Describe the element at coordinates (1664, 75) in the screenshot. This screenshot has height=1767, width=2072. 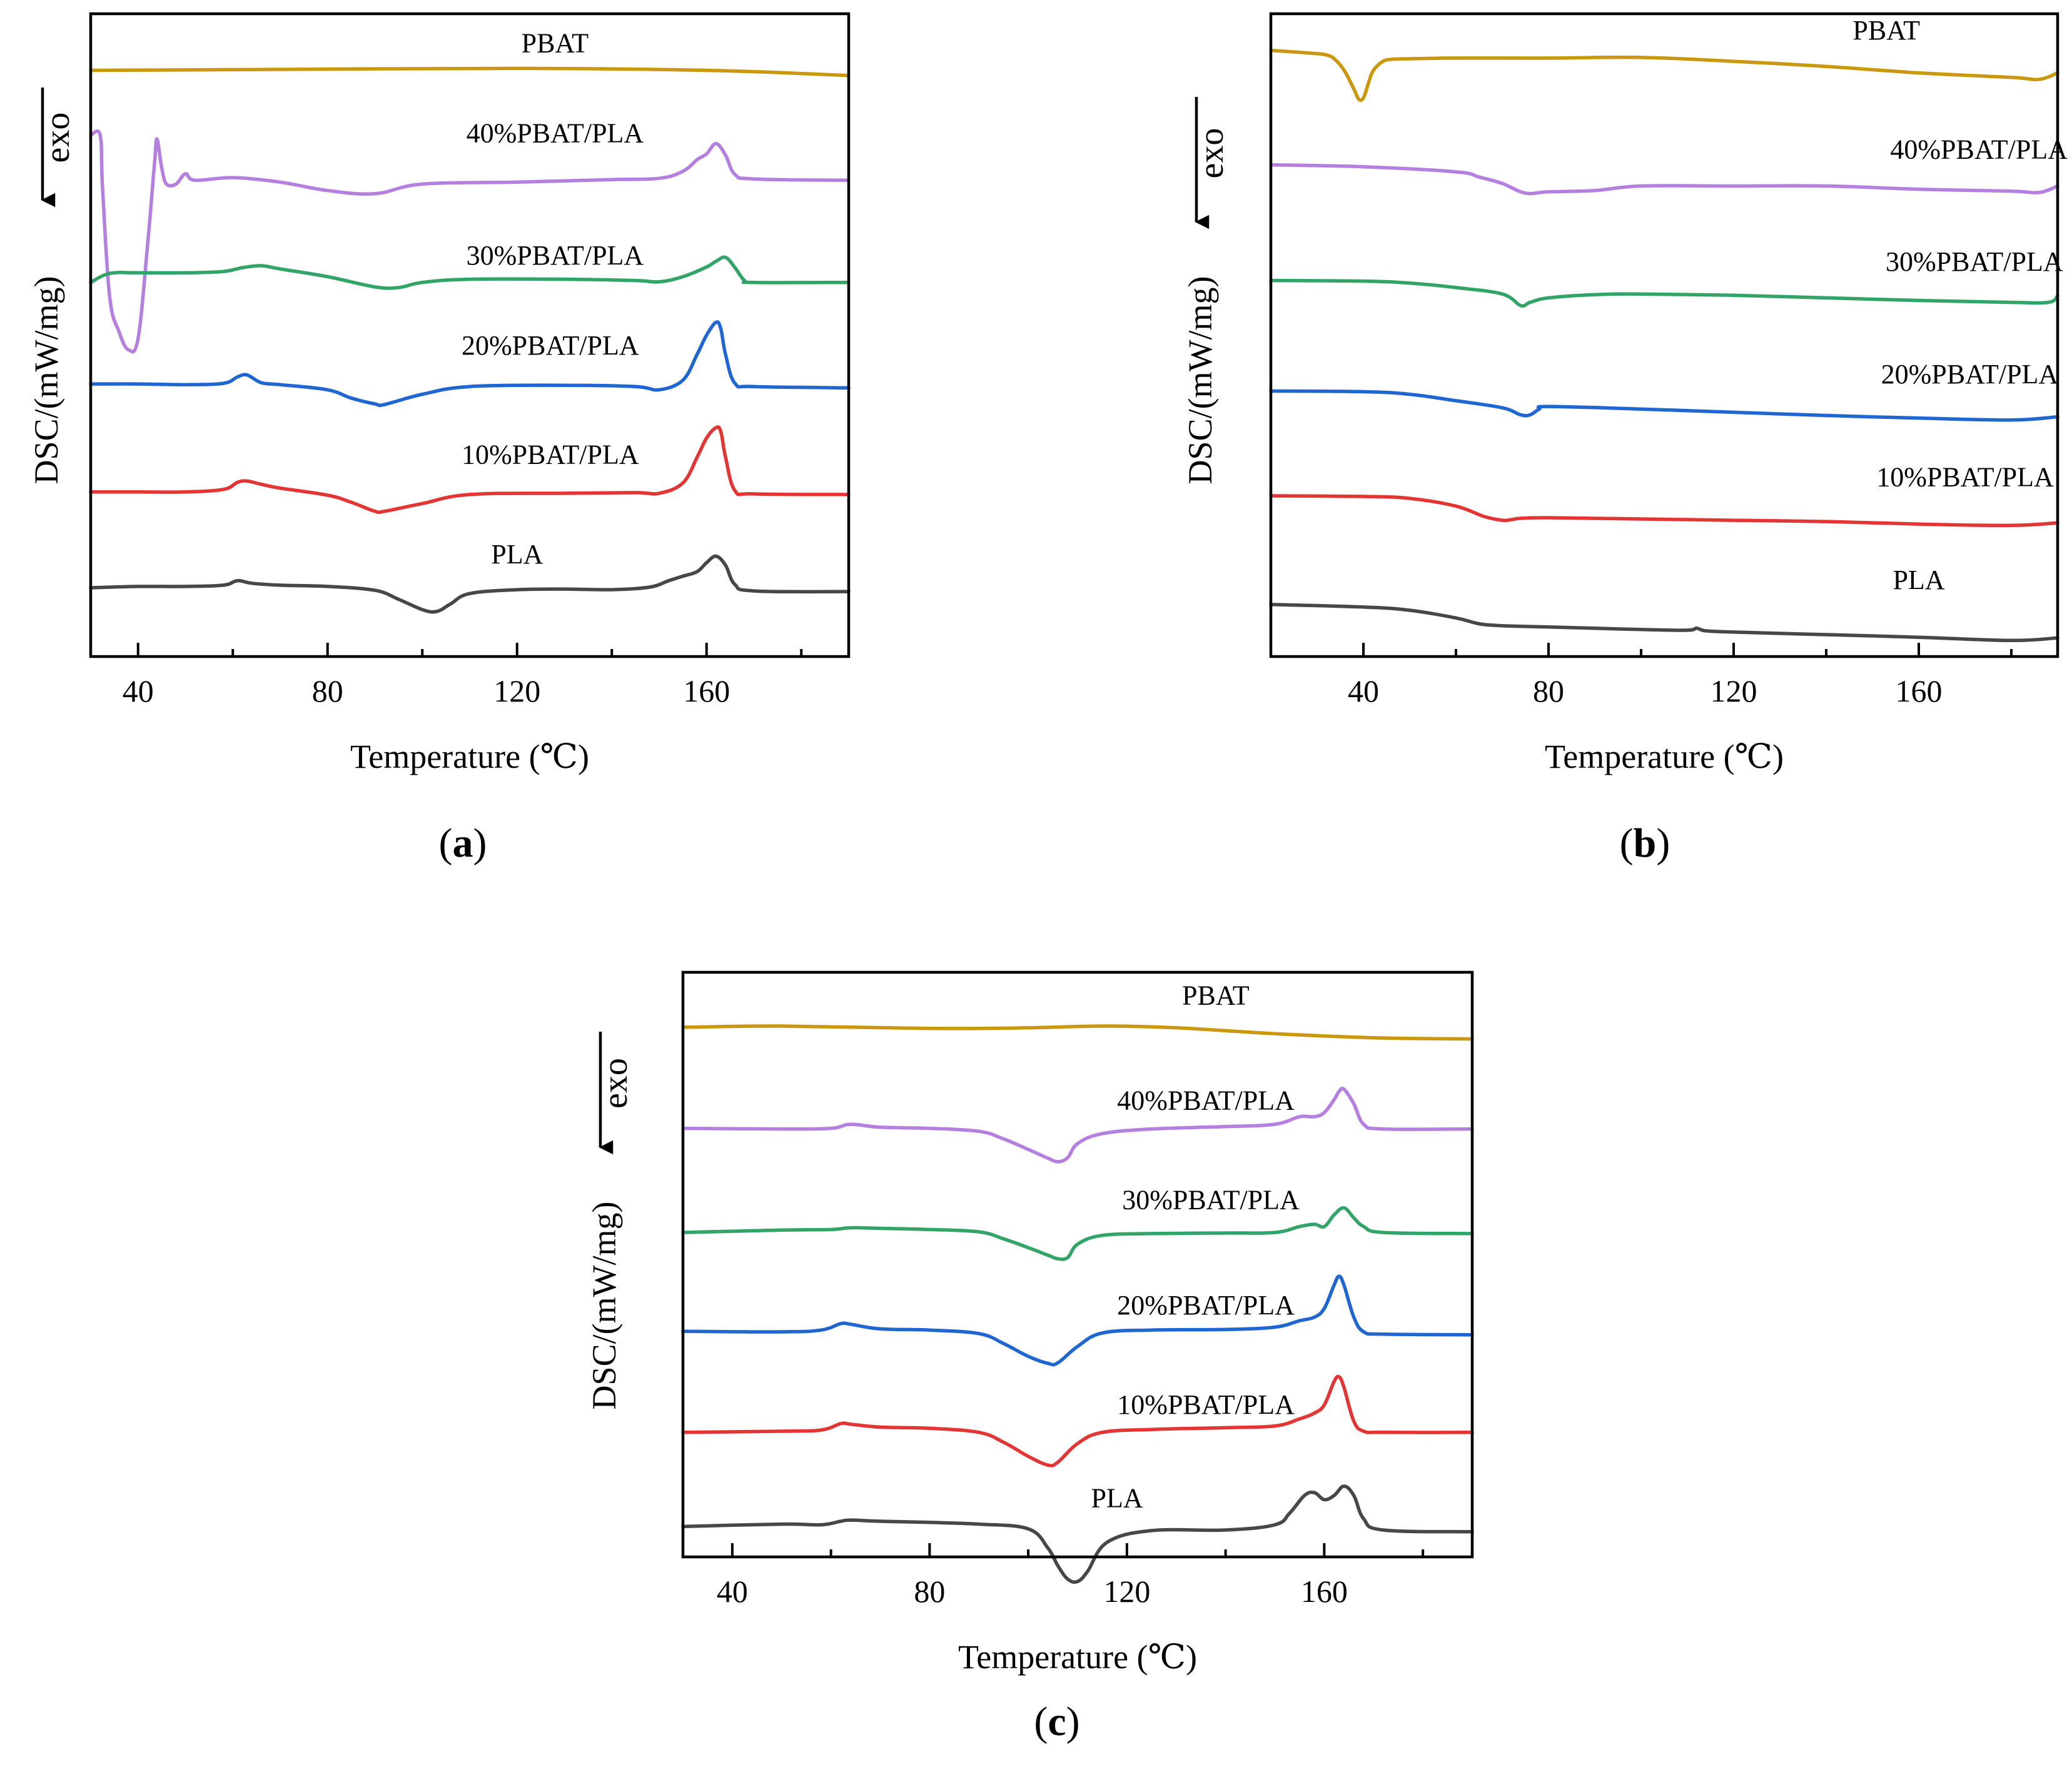
I see `curve-b-pbat` at that location.